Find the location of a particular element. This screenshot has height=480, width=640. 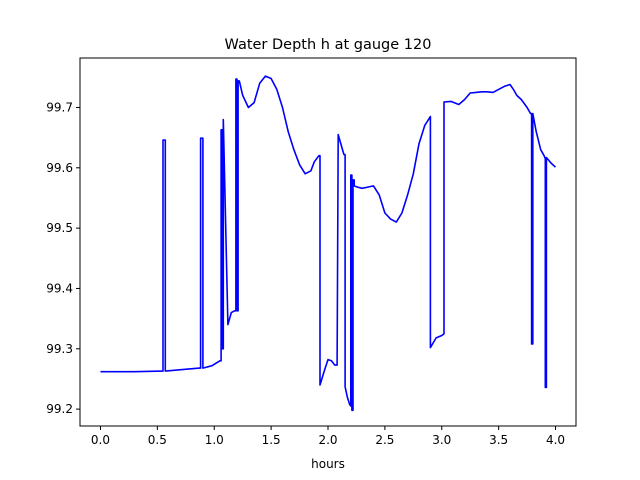

x-tick-label: 0.0 is located at coordinates (100, 440).